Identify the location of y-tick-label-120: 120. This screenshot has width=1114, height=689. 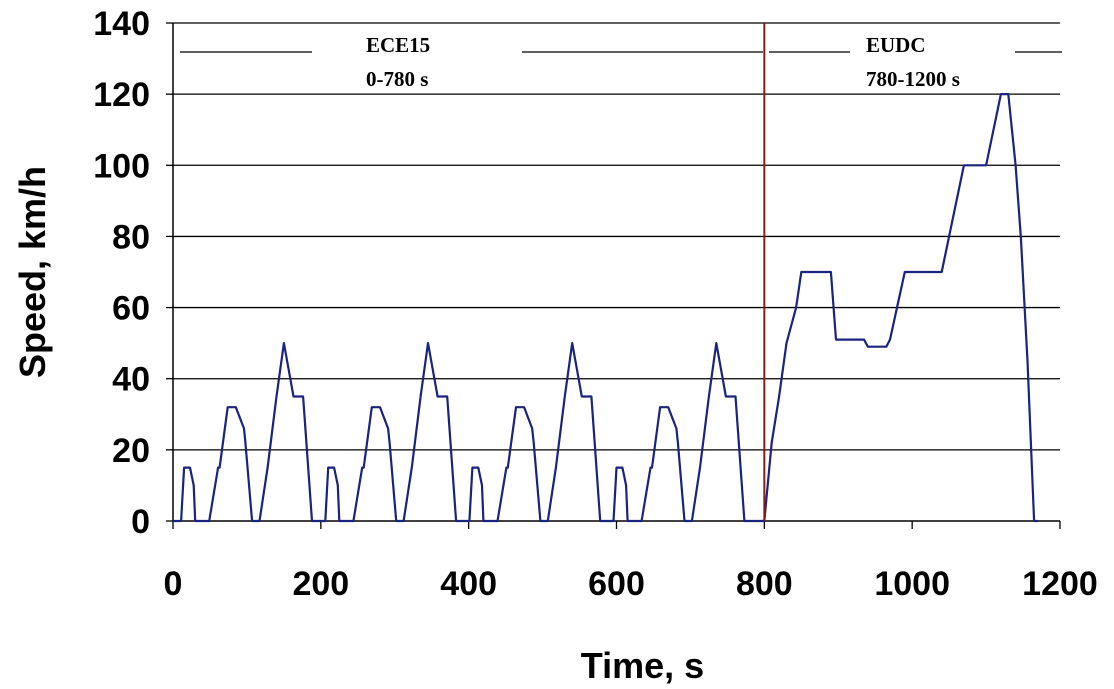
(121, 95).